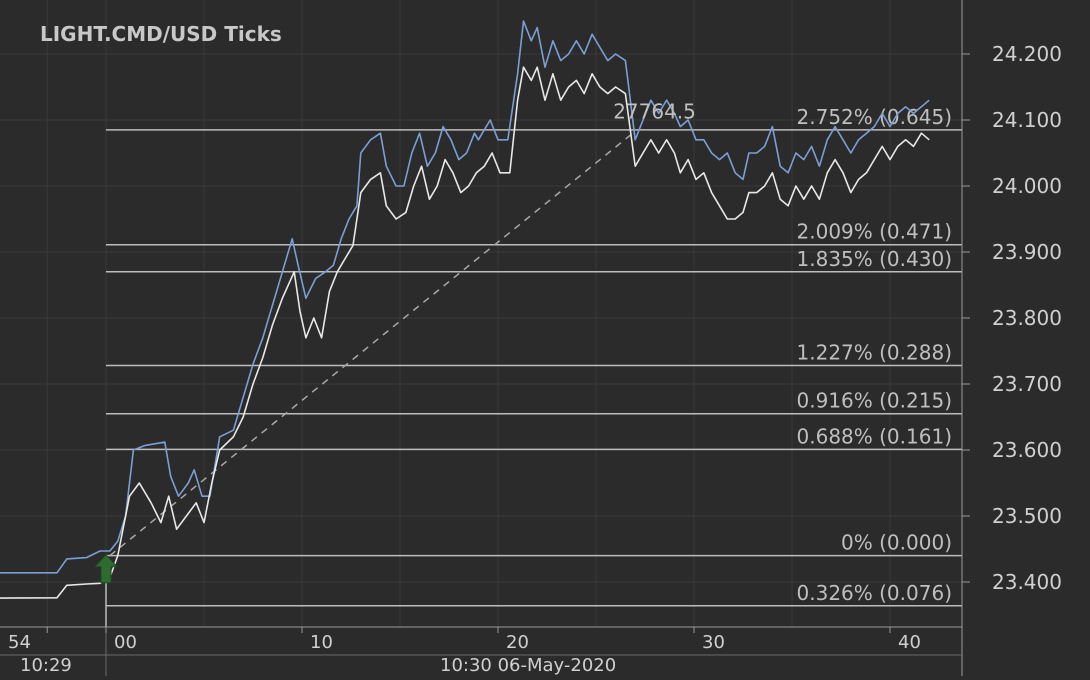 This screenshot has width=1090, height=680. What do you see at coordinates (654, 111) in the screenshot?
I see `annotation-label: 27764.5` at bounding box center [654, 111].